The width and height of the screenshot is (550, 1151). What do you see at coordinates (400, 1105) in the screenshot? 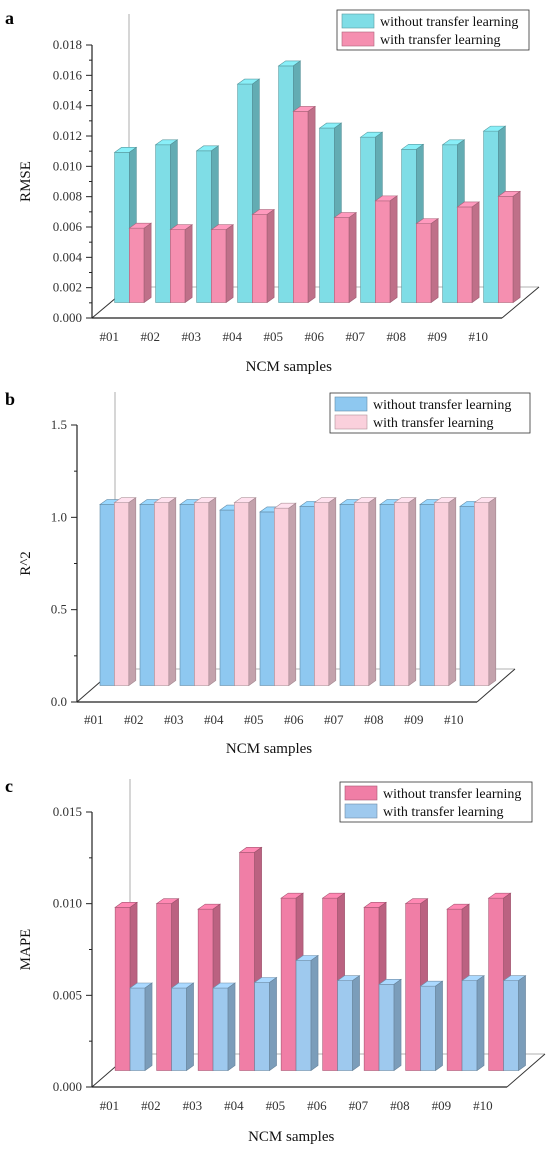
I see `x-tick-label: #08` at bounding box center [400, 1105].